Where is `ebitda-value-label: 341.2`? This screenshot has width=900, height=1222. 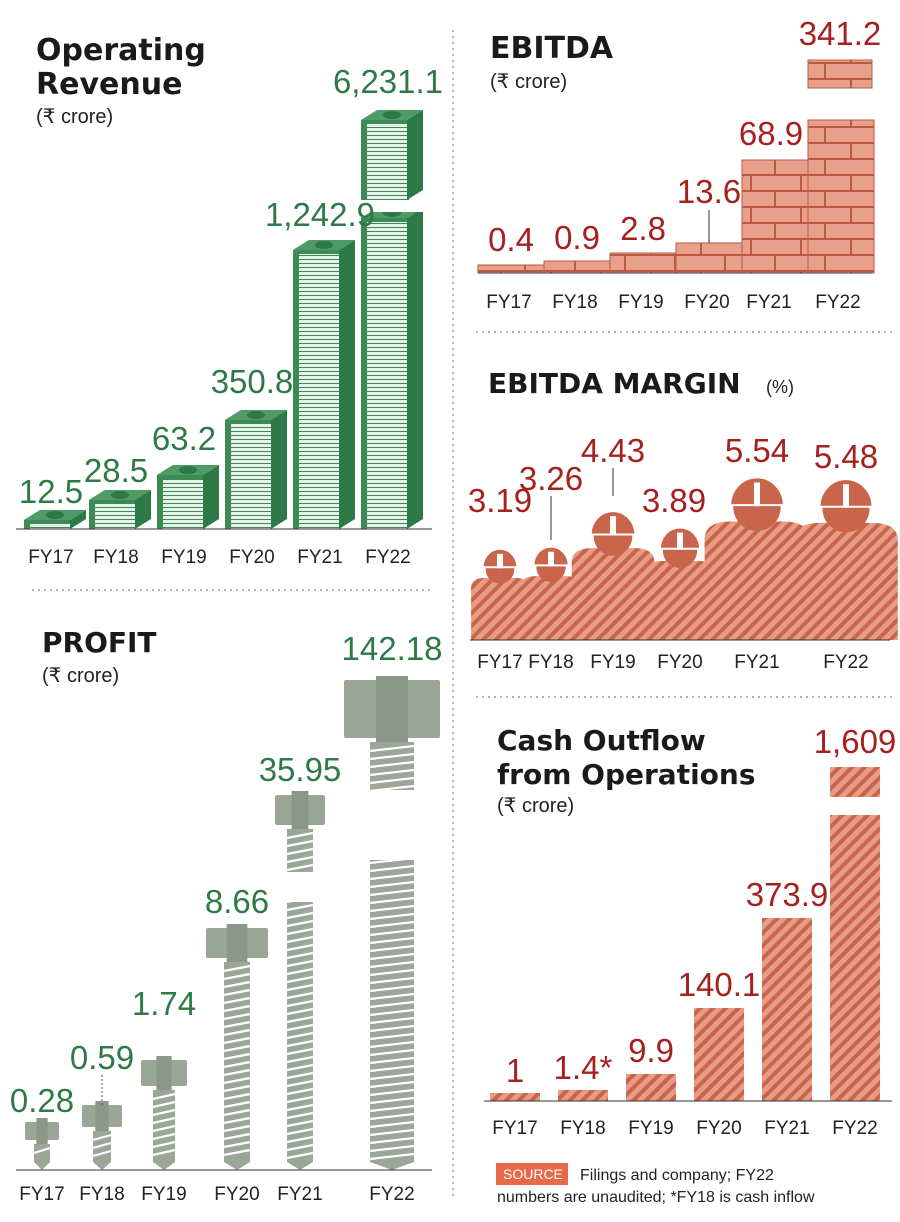 ebitda-value-label: 341.2 is located at coordinates (840, 33).